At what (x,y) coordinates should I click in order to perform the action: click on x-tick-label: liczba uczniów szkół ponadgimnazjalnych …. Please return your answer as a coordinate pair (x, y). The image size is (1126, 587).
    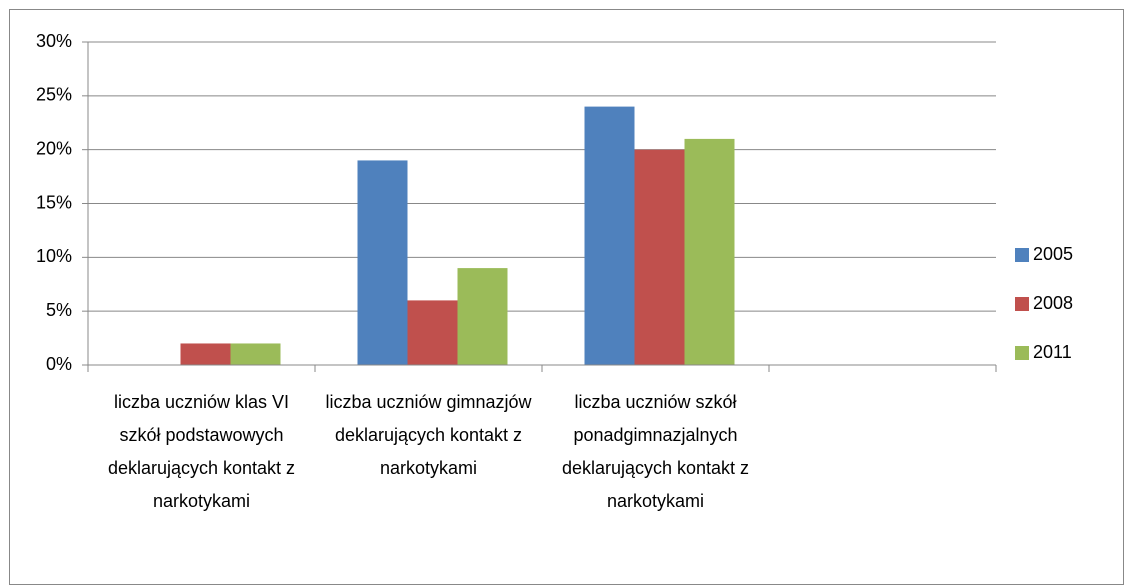
    Looking at the image, I should click on (655, 451).